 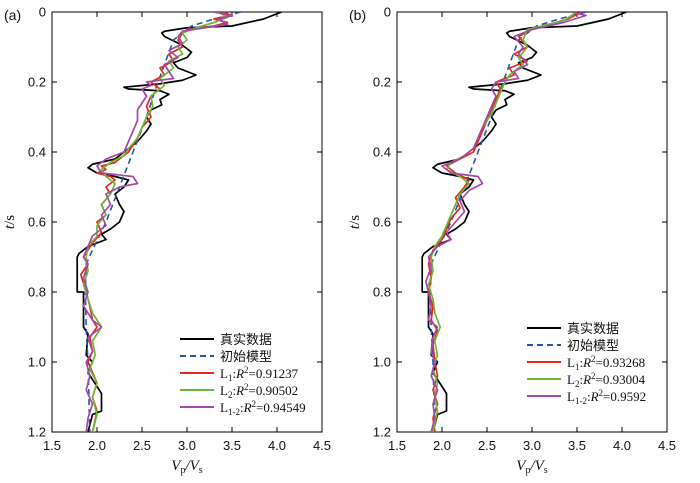 What do you see at coordinates (263, 408) in the screenshot?
I see `legend-label: L1-2:R2=0.94549` at bounding box center [263, 408].